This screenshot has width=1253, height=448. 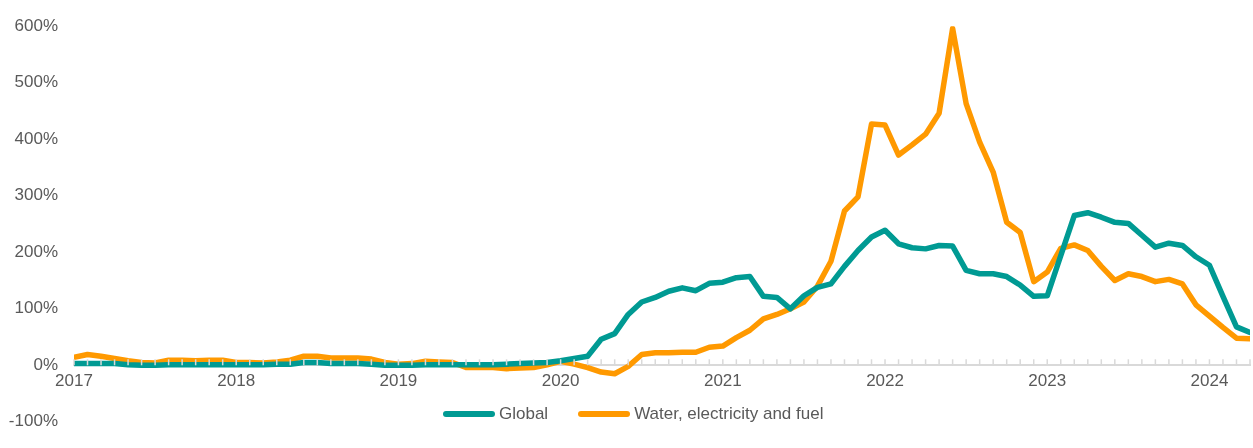 What do you see at coordinates (36, 25) in the screenshot?
I see `y-tick-label: 600%` at bounding box center [36, 25].